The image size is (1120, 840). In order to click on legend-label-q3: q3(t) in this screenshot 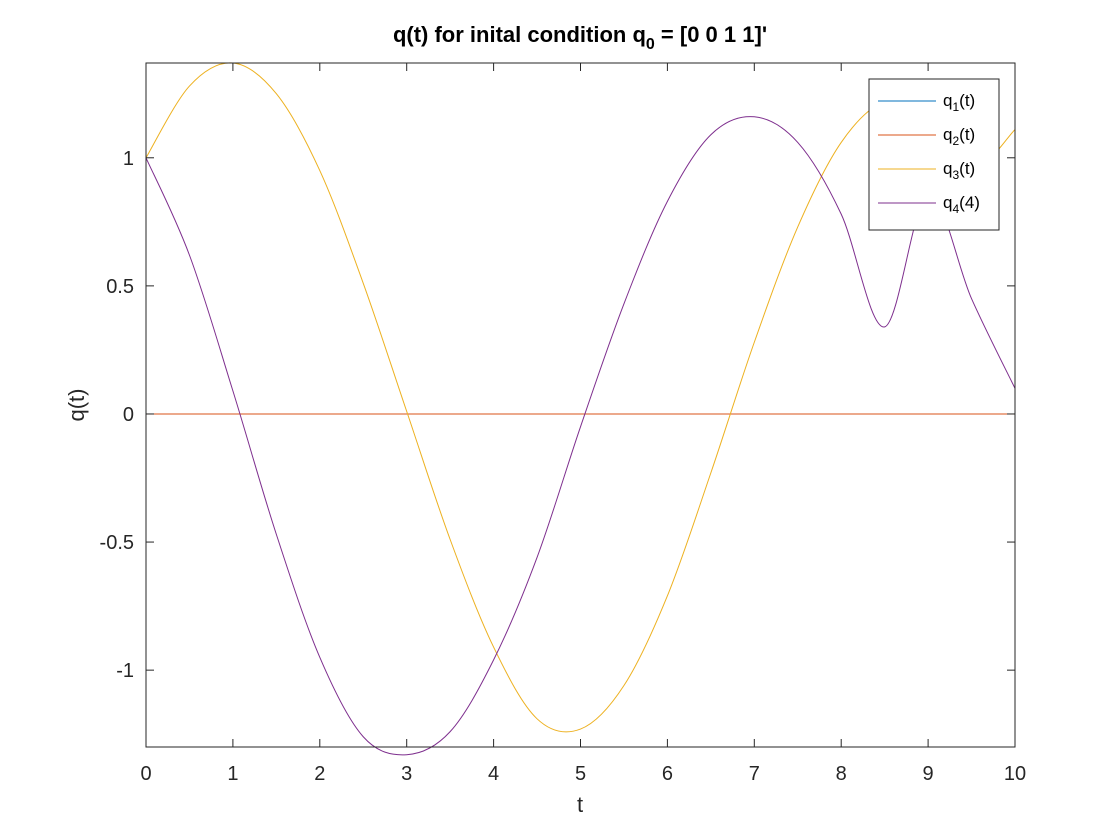, I will do `click(959, 170)`.